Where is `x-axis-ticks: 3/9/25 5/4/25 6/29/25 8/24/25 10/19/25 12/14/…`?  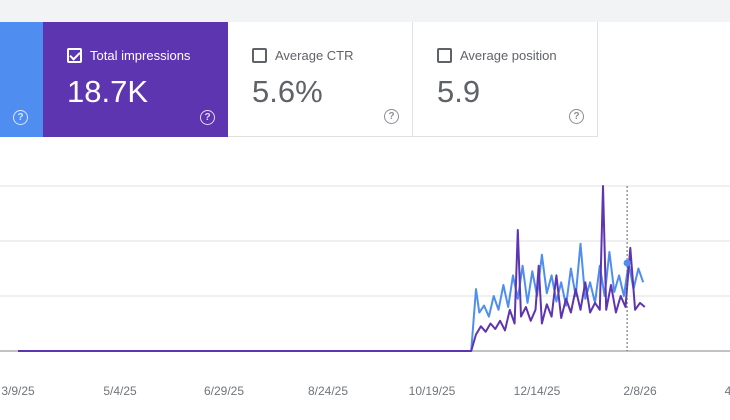
x-axis-ticks: 3/9/25 5/4/25 6/29/25 8/24/25 10/19/25 12/14/… is located at coordinates (365, 391).